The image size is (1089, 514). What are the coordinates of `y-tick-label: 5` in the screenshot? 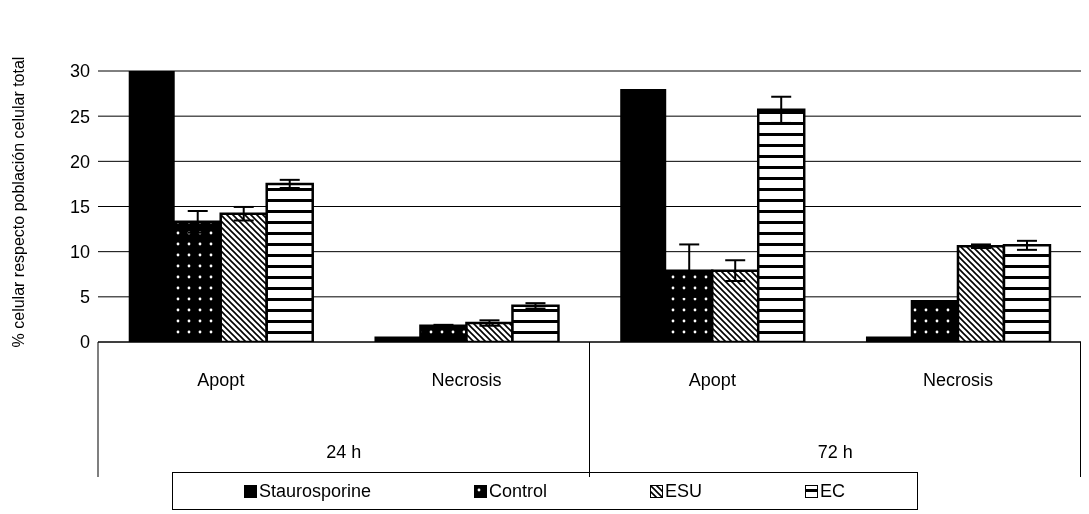 It's located at (84, 297).